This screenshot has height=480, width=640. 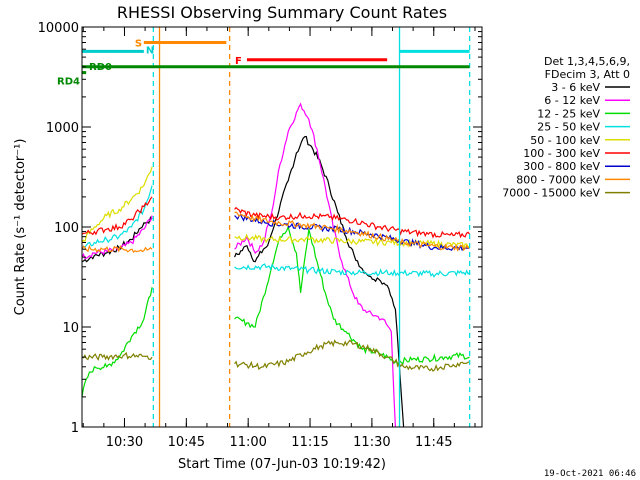 I want to click on y-tick-label: 10, so click(x=70, y=328).